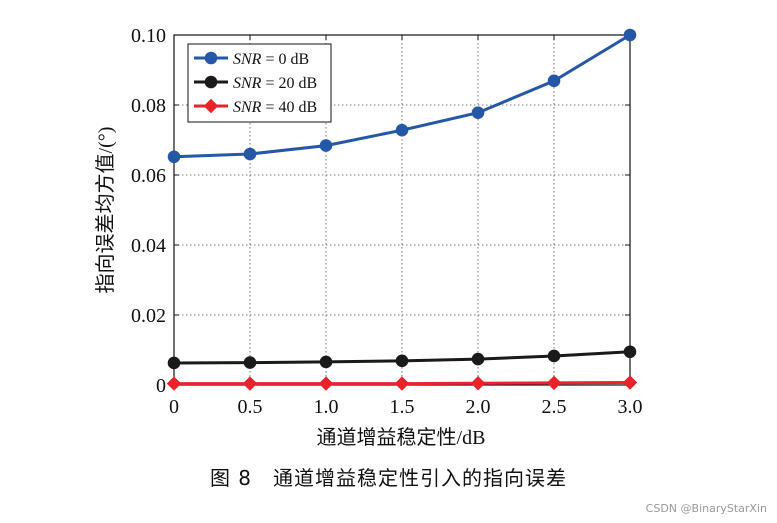 The height and width of the screenshot is (523, 777). What do you see at coordinates (285, 59) in the screenshot?
I see `legend-label-value: = 0 dB` at bounding box center [285, 59].